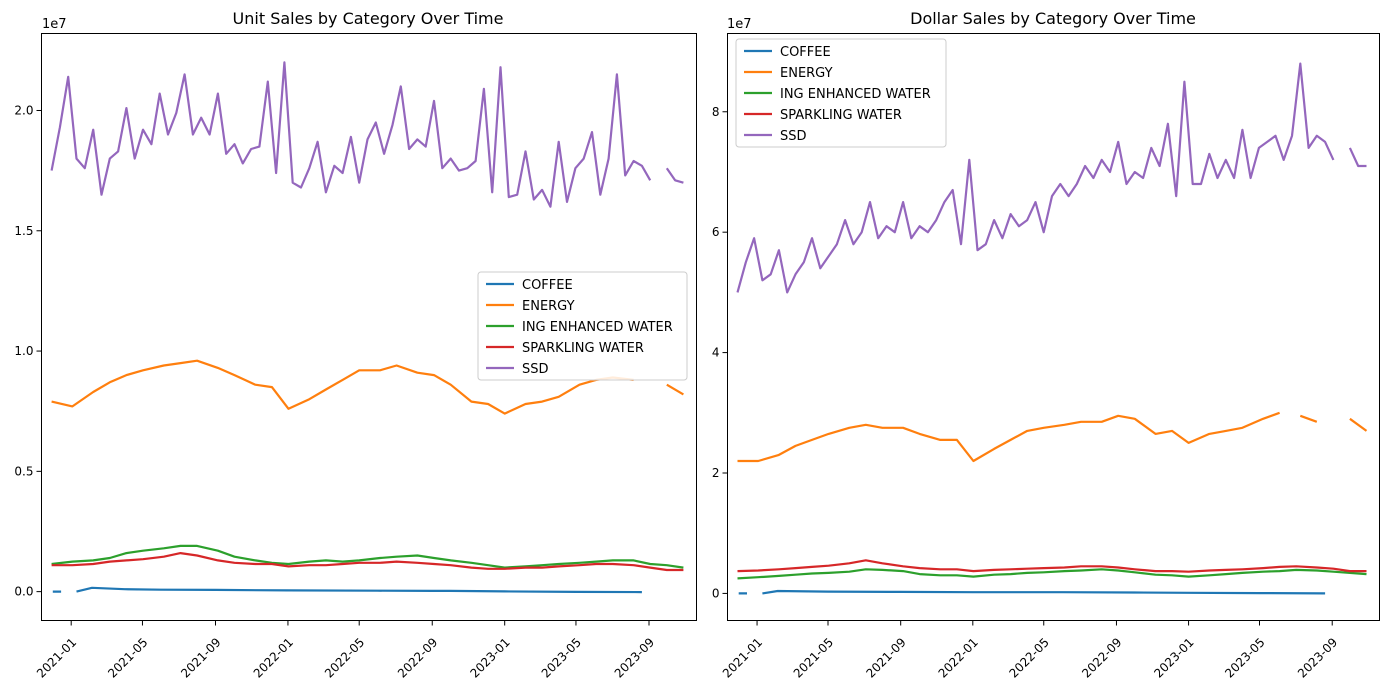 The height and width of the screenshot is (694, 1389). What do you see at coordinates (716, 593) in the screenshot?
I see `y-tick-label: 0` at bounding box center [716, 593].